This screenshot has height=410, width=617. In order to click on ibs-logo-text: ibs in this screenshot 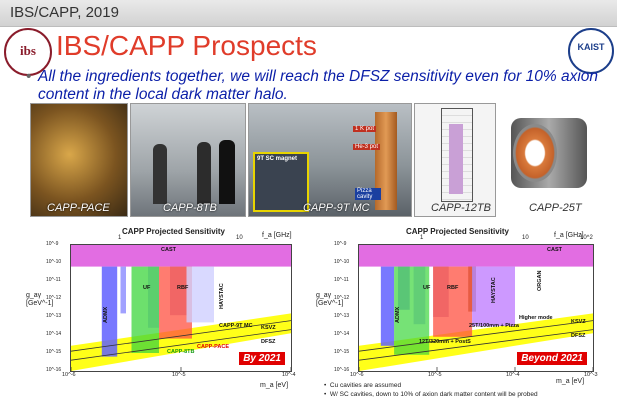, I will do `click(28, 50)`.